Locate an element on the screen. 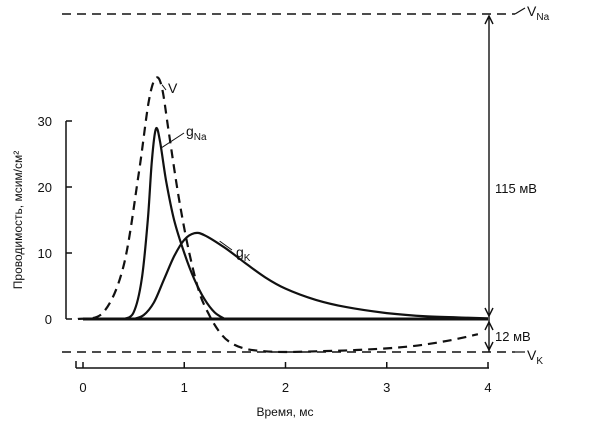 The height and width of the screenshot is (422, 597). x-tick-label: 3 is located at coordinates (386, 387).